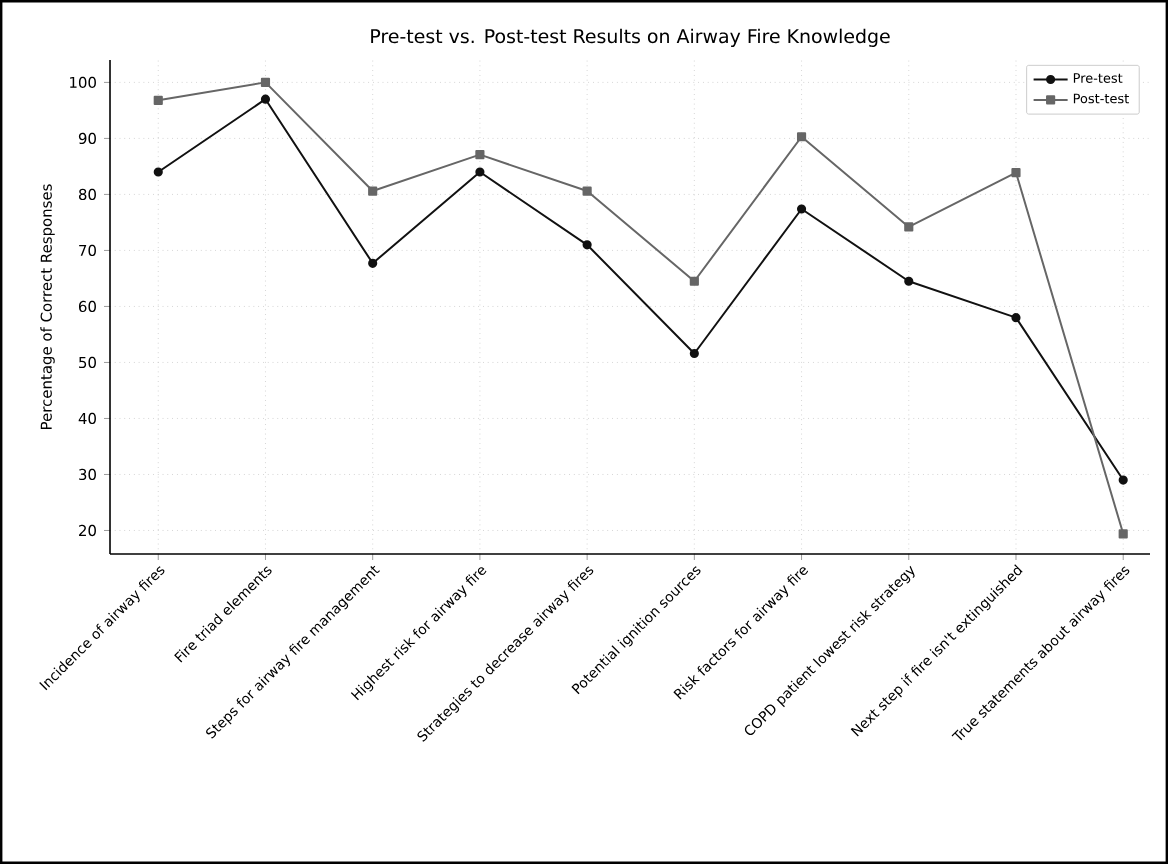  Describe the element at coordinates (630, 37) in the screenshot. I see `chart-title: Pre-test vs. Post-test Results on Airway Fire Knowledge` at that location.